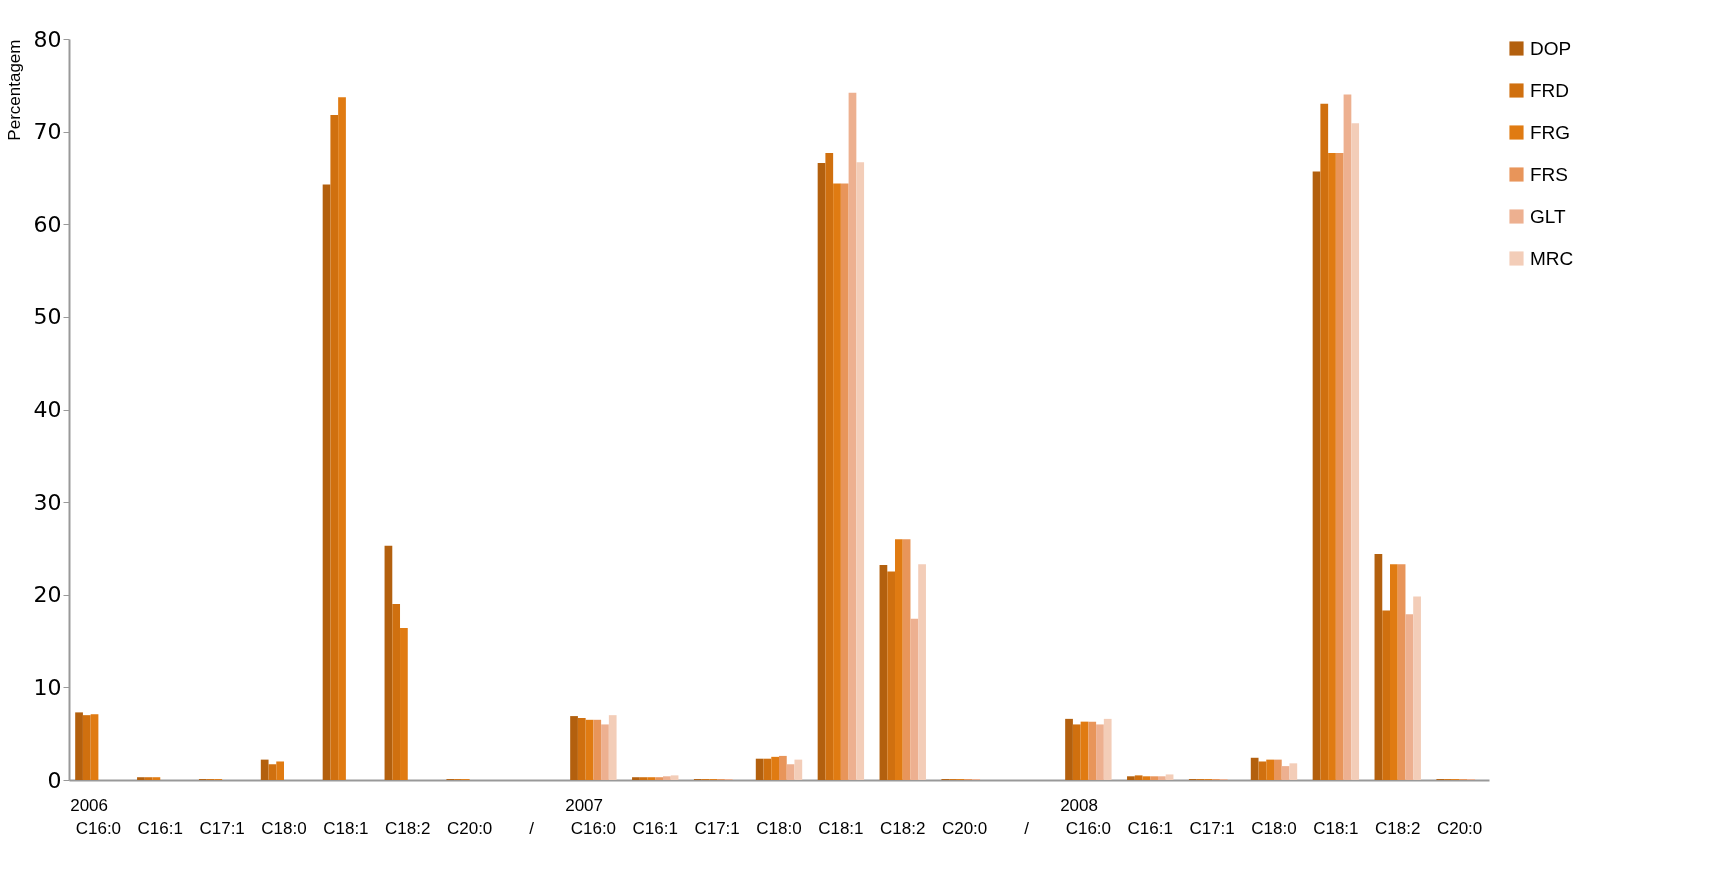  What do you see at coordinates (1550, 90) in the screenshot?
I see `legend-label: FRD` at bounding box center [1550, 90].